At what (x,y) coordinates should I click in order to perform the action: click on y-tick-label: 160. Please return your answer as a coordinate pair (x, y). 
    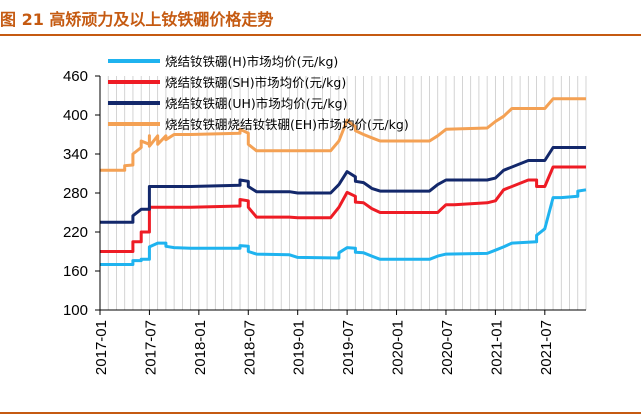
    Looking at the image, I should click on (75, 271).